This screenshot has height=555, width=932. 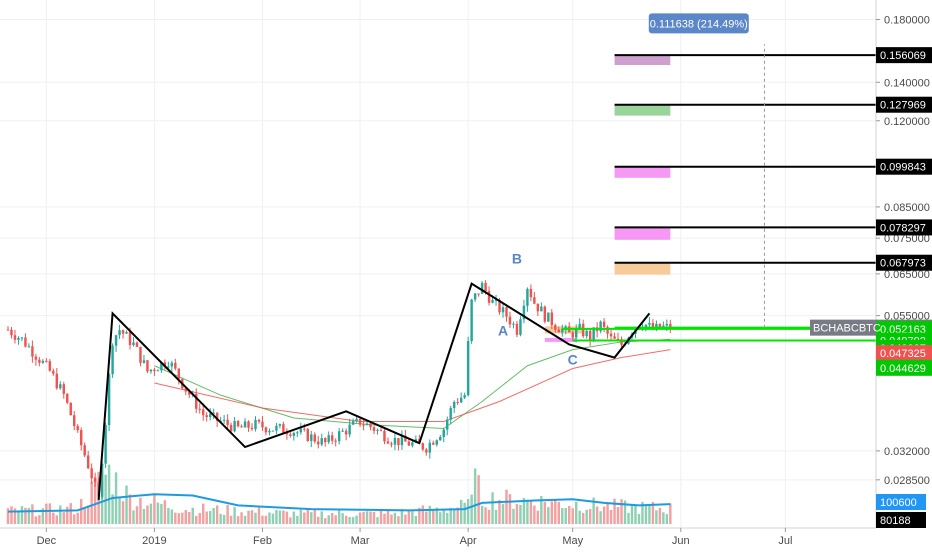 What do you see at coordinates (907, 83) in the screenshot?
I see `price-tick-label: 0.140000` at bounding box center [907, 83].